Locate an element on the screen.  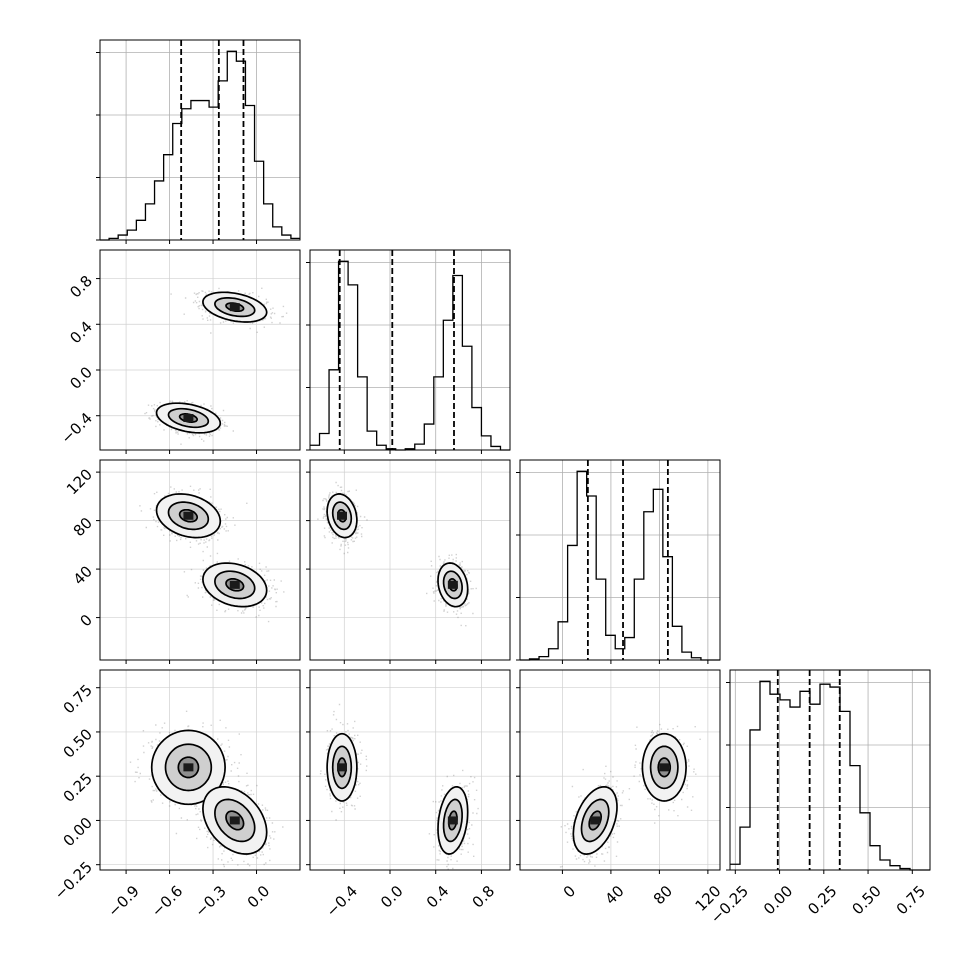
ytick-label-param-2: 0.4 is located at coordinates (81, 333).